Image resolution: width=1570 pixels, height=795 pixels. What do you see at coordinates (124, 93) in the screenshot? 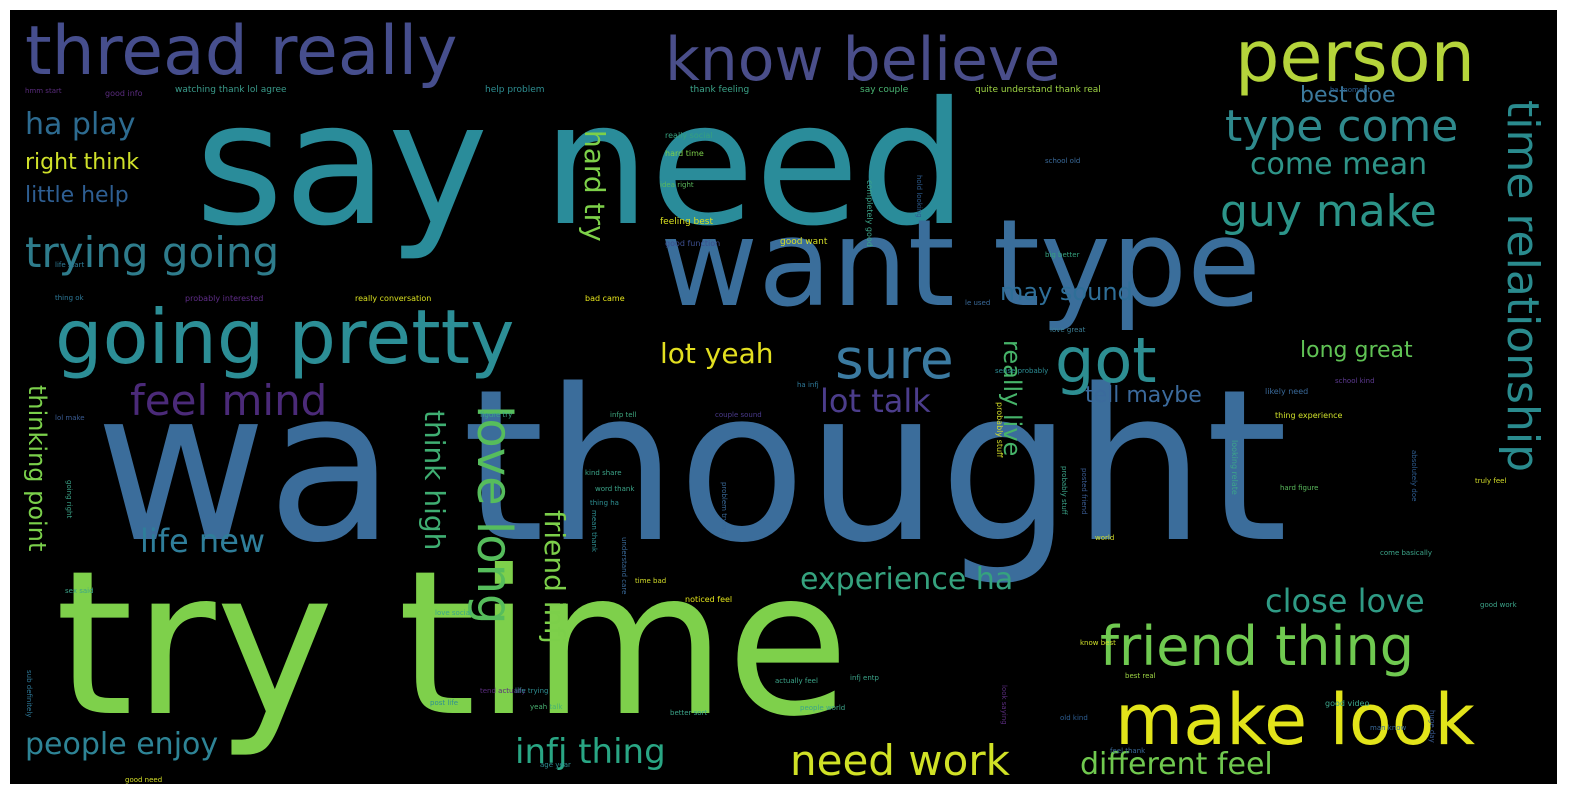
I see `cloud-word: good info` at bounding box center [124, 93].